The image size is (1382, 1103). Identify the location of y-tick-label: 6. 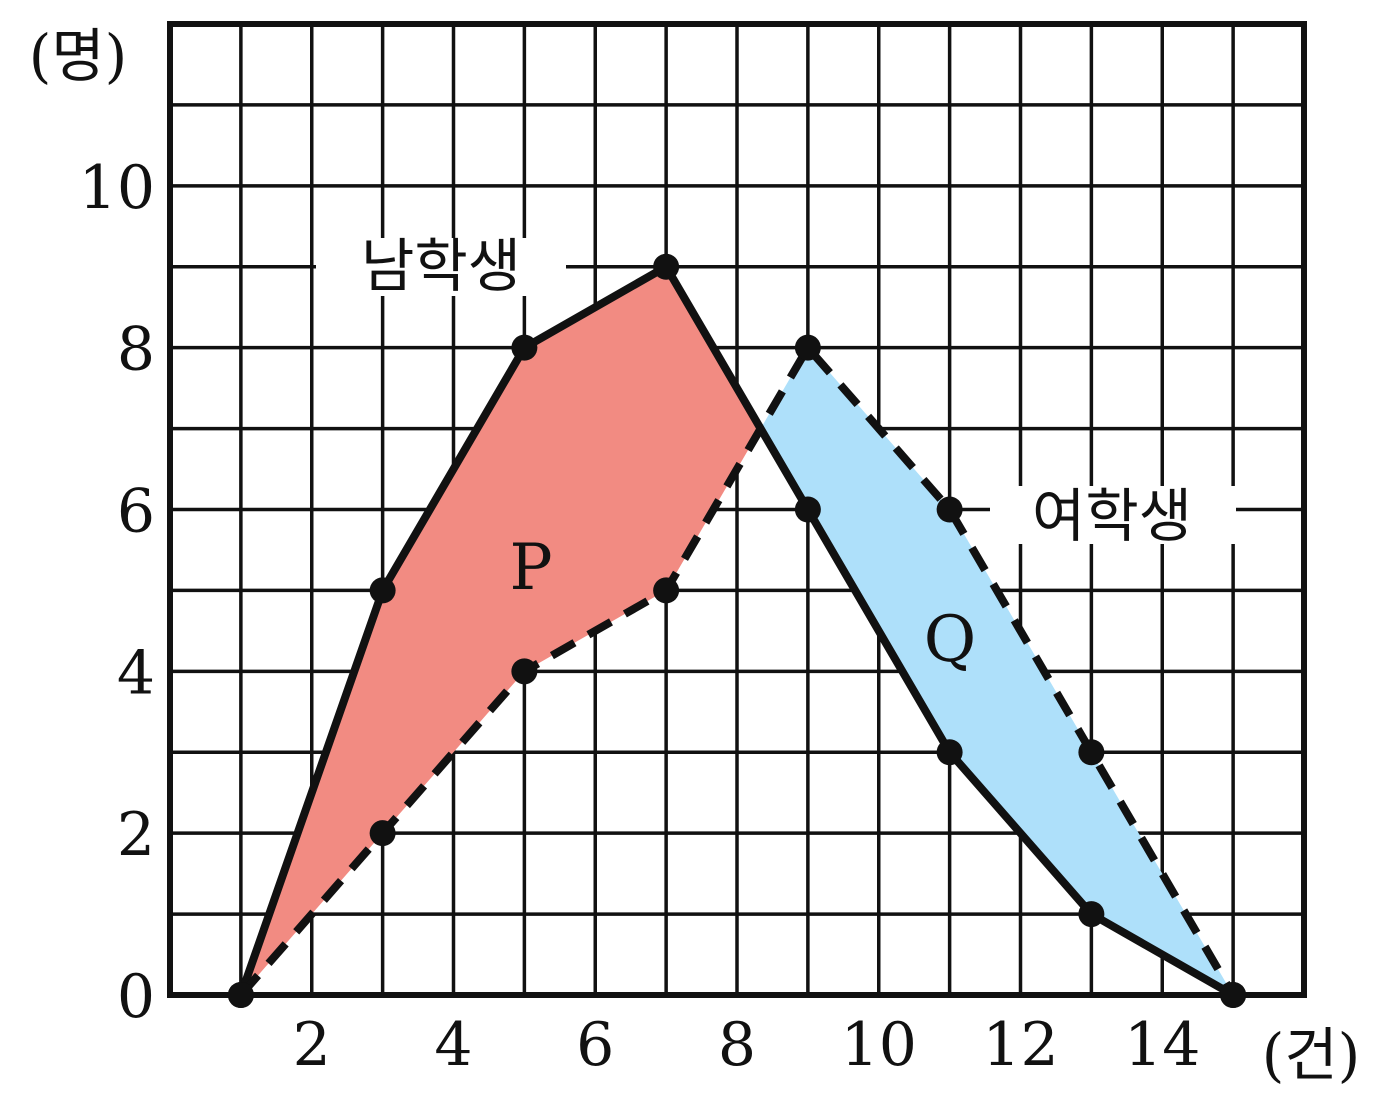
(136, 512).